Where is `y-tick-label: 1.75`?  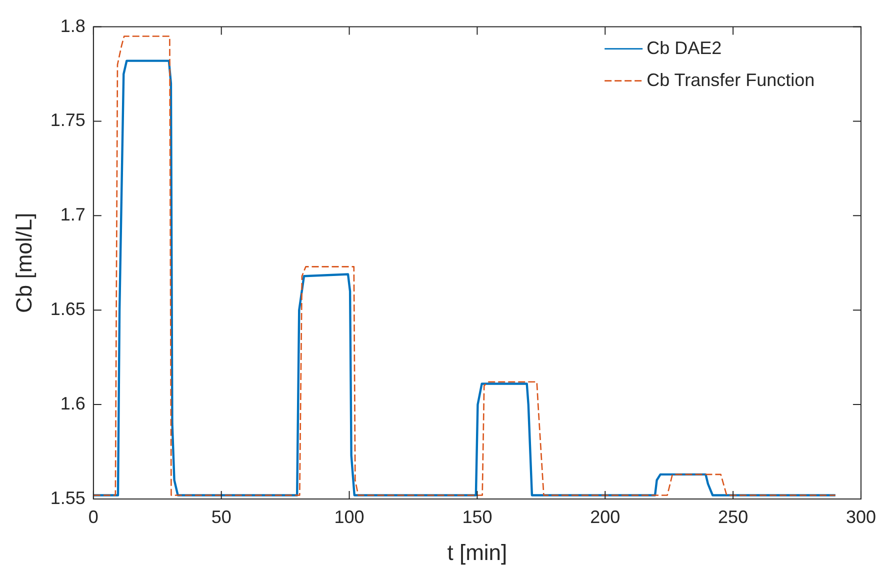 y-tick-label: 1.75 is located at coordinates (68, 120).